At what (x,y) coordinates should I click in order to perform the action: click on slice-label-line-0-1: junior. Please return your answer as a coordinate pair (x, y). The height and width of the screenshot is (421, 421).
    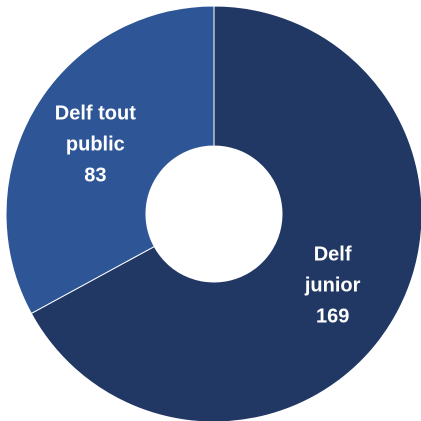
    Looking at the image, I should click on (332, 285).